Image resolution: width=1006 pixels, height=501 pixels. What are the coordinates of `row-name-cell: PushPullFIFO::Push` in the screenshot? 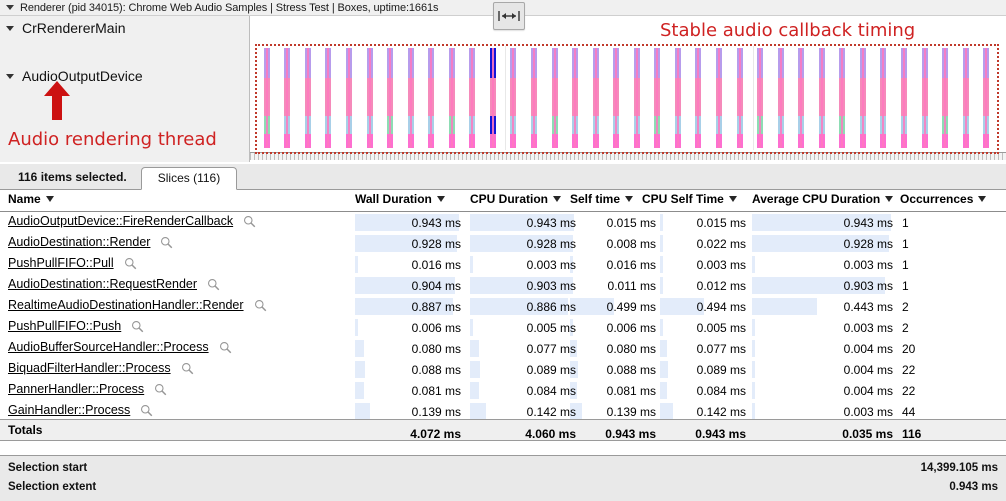 It's located at (76, 326).